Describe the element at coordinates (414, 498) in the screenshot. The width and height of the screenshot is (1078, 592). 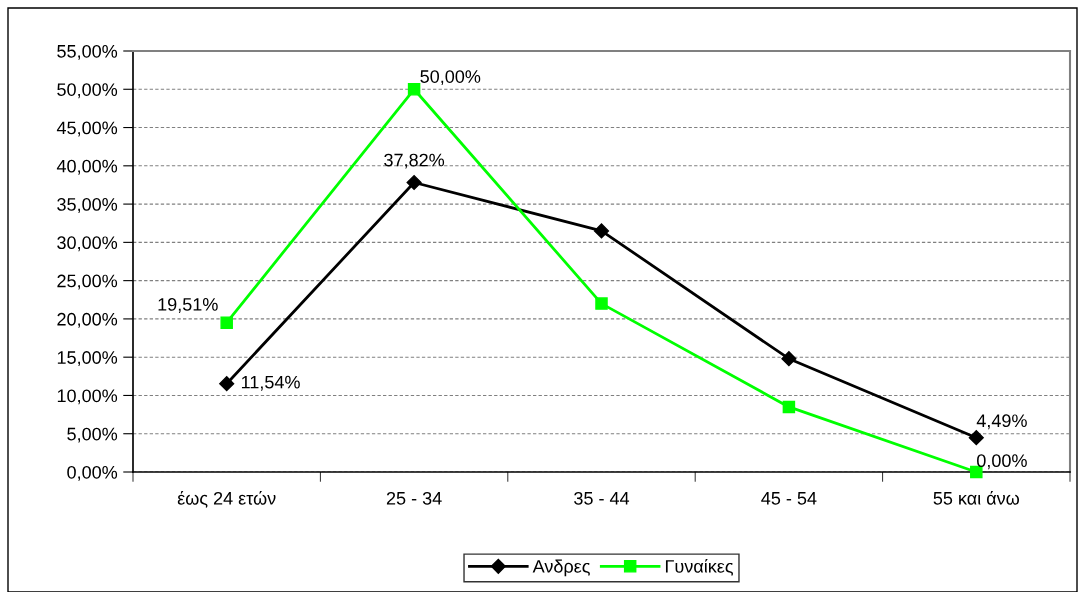
I see `x-tick-label: 25 - 34` at that location.